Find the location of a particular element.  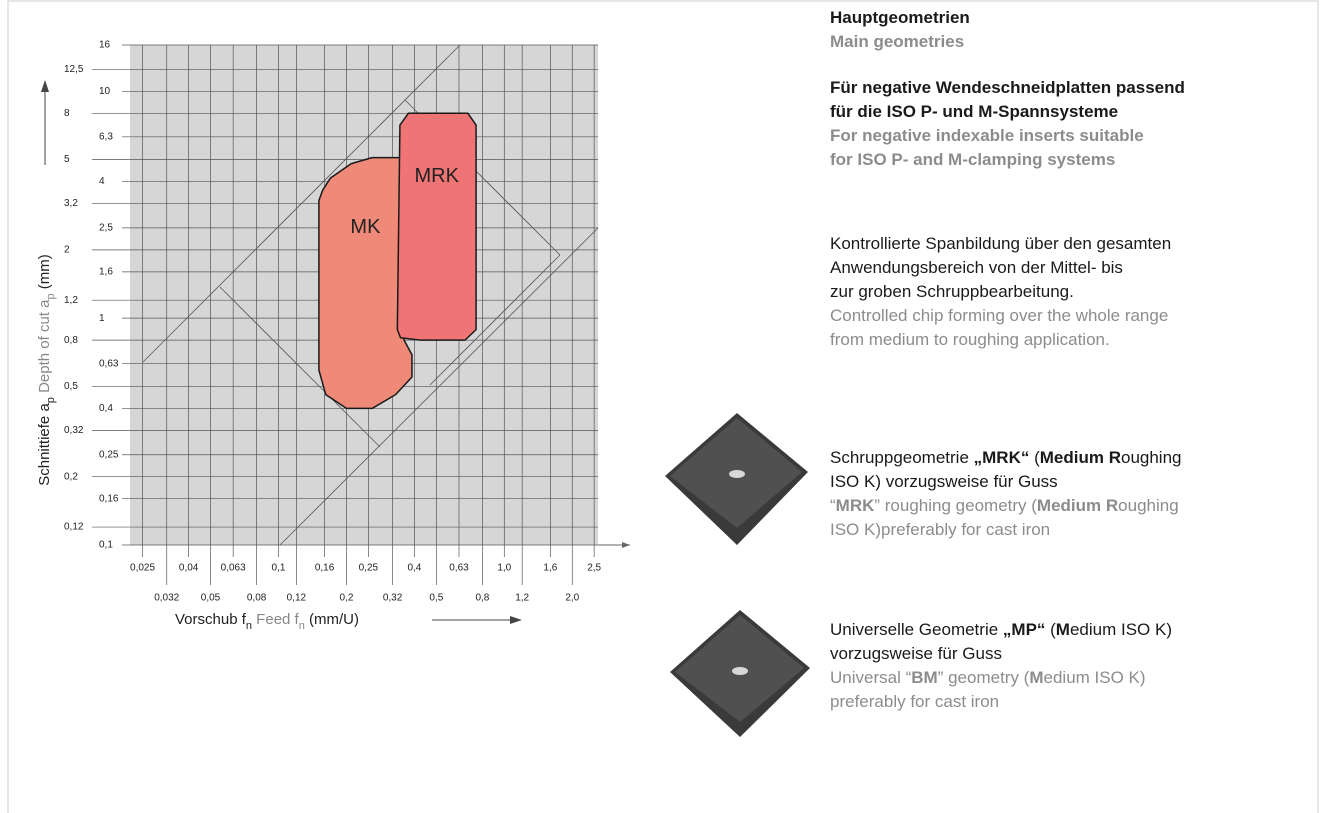

y-tick-label: 0,5 is located at coordinates (71, 386).